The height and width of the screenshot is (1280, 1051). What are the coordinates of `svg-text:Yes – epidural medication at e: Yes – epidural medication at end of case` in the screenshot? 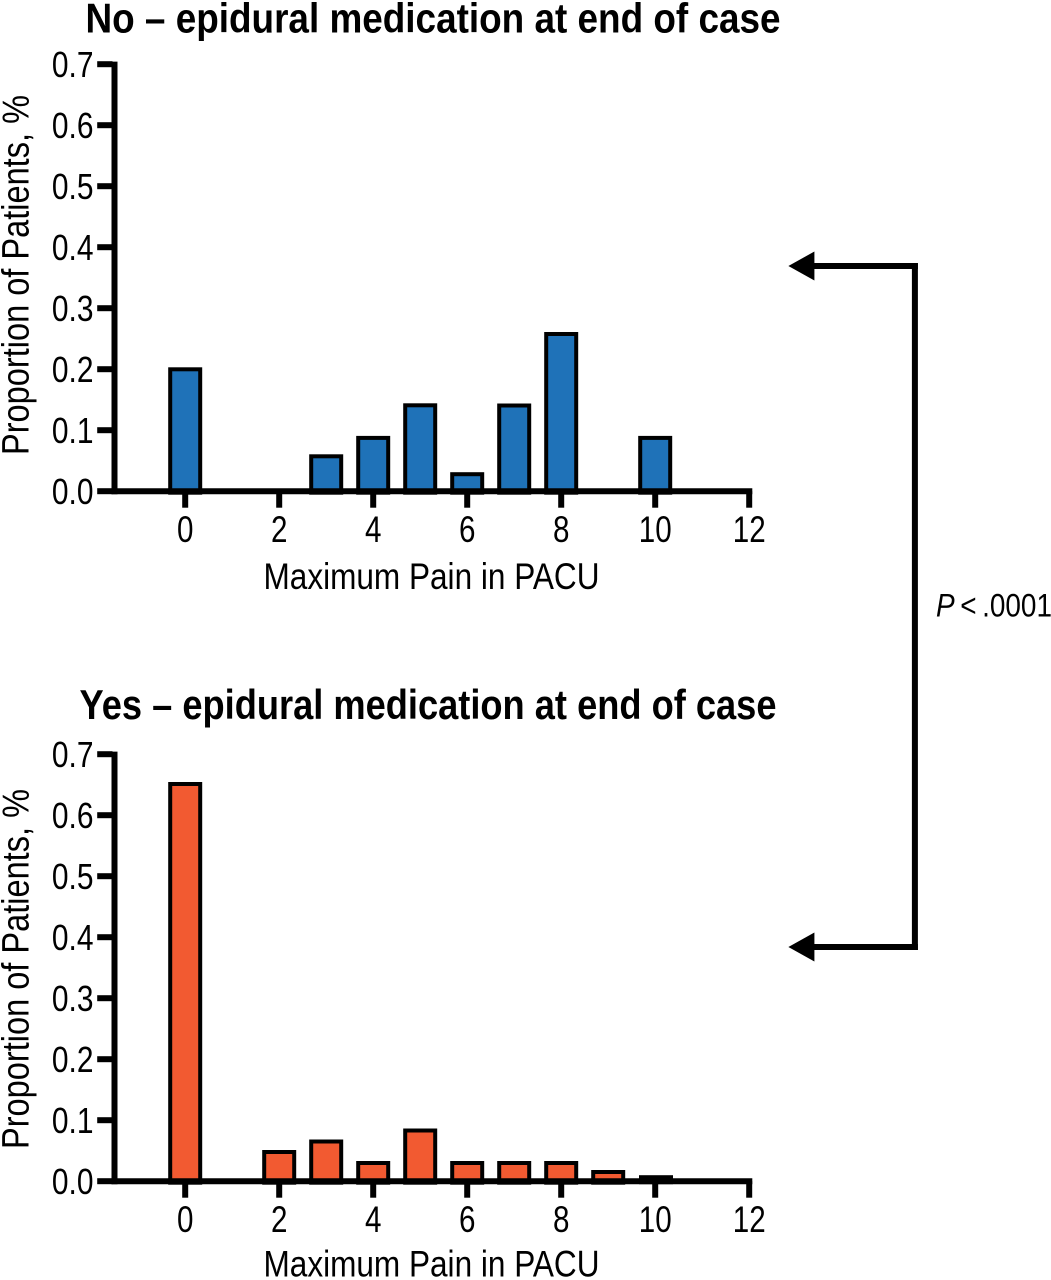 It's located at (428, 704).